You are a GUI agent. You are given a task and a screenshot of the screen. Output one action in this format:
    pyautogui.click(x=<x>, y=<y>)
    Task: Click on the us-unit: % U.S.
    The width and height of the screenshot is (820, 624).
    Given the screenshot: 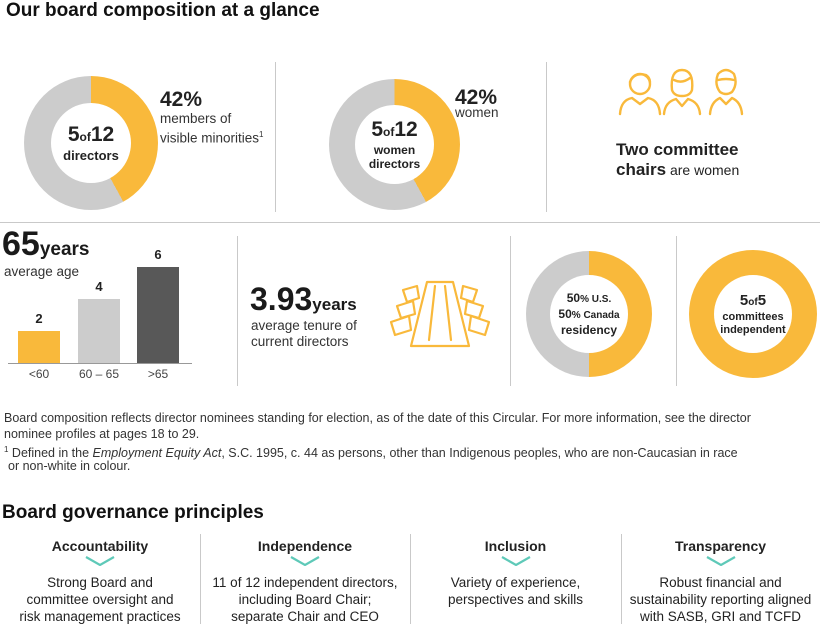 What is the action you would take?
    pyautogui.click(x=596, y=299)
    